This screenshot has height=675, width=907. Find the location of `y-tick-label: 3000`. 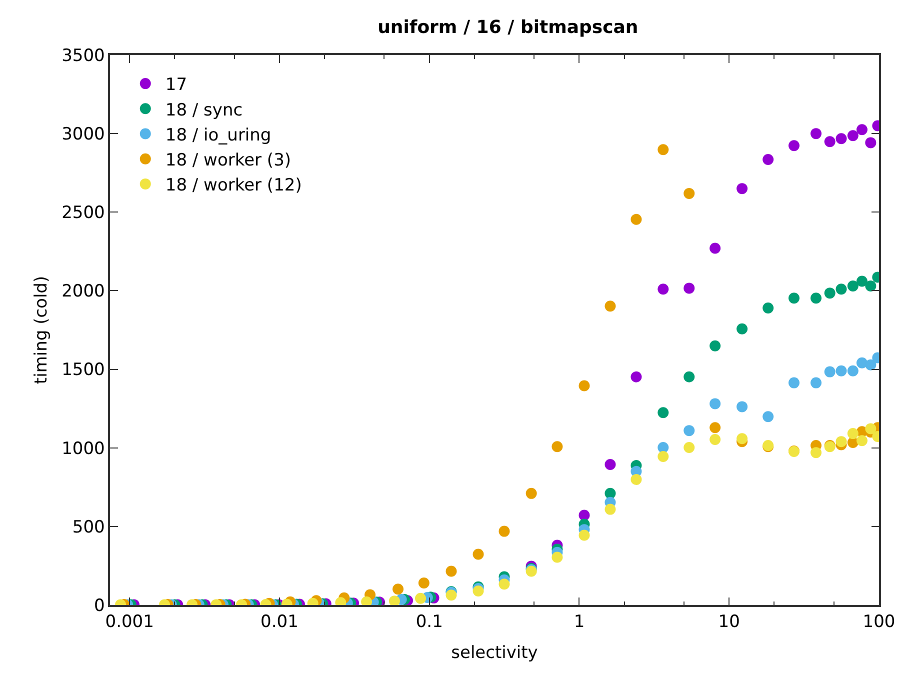

y-tick-label: 3000 is located at coordinates (83, 134).